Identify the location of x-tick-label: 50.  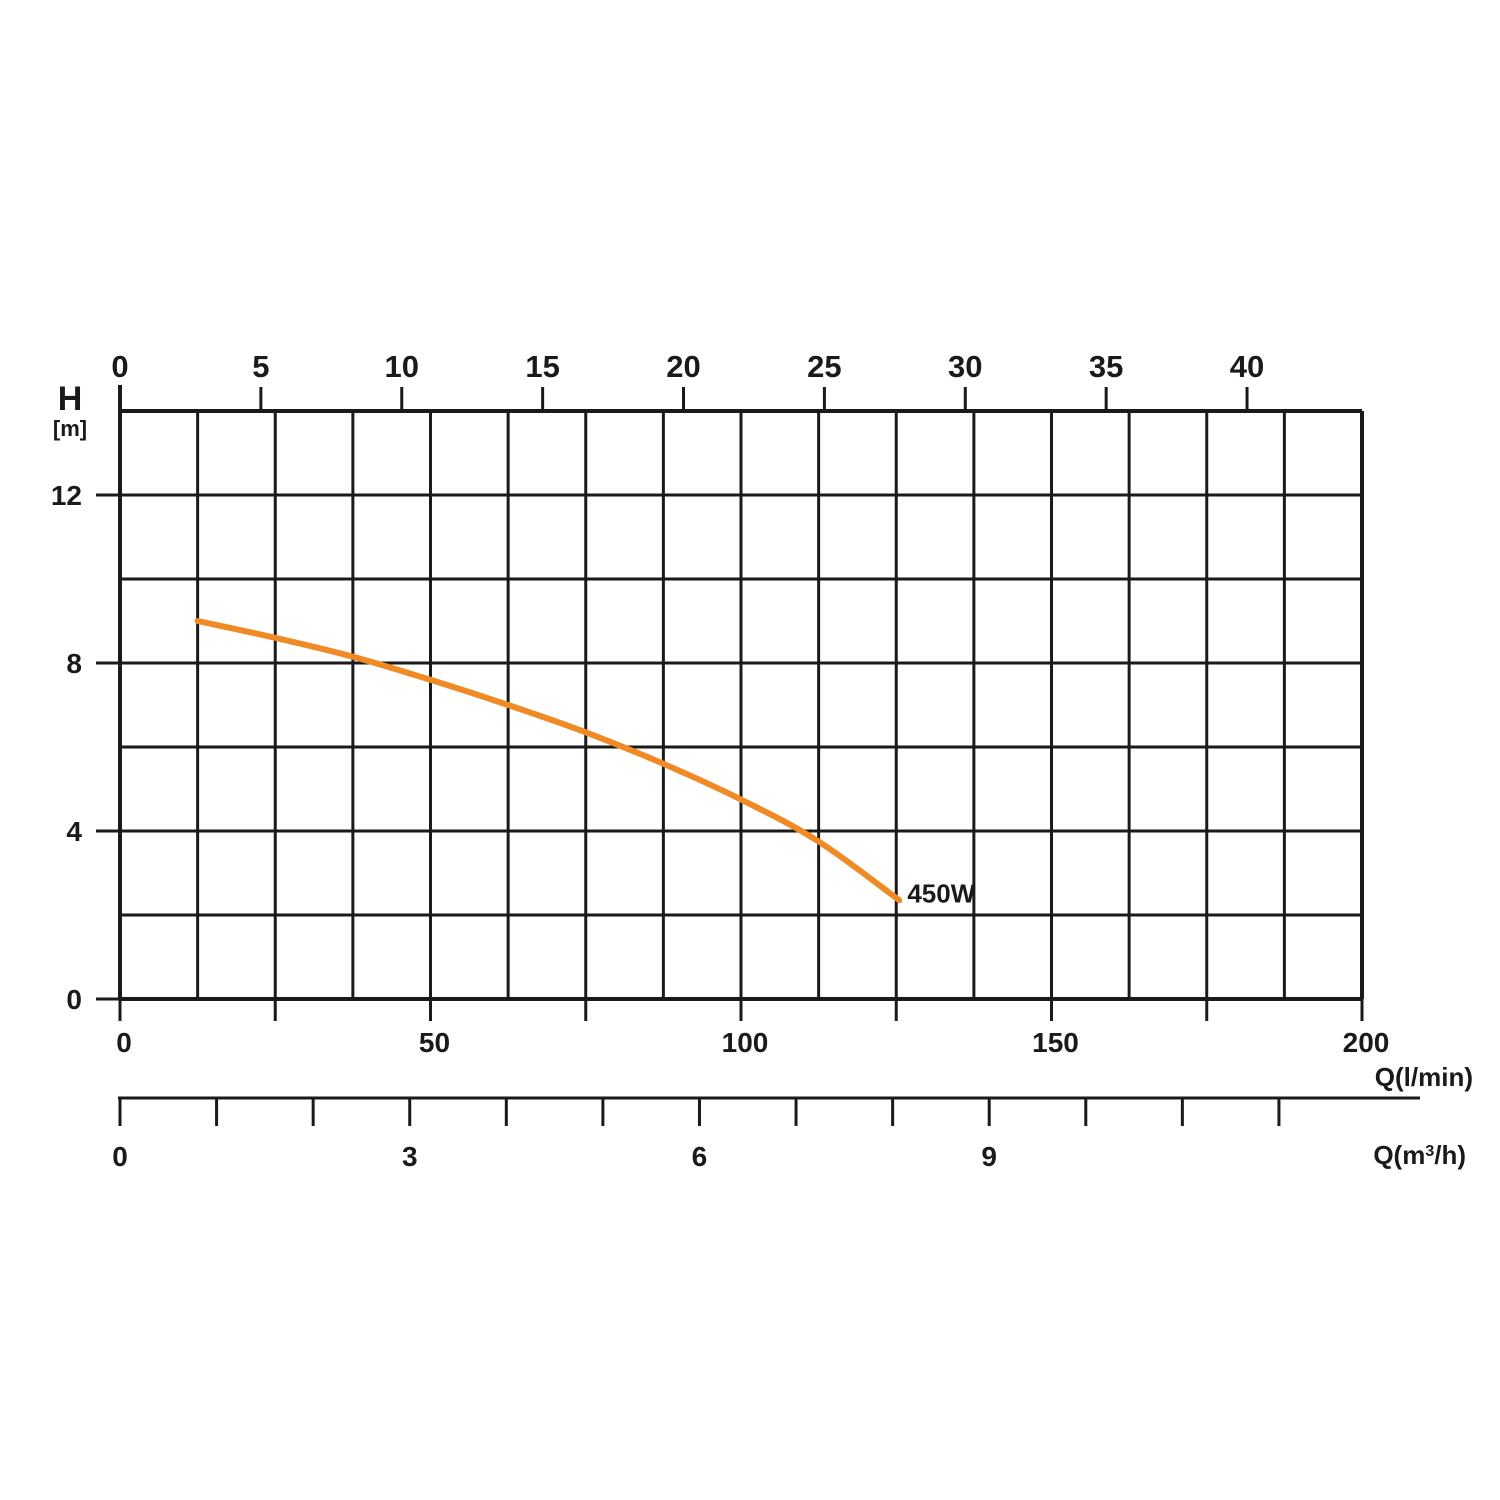
(434, 1042).